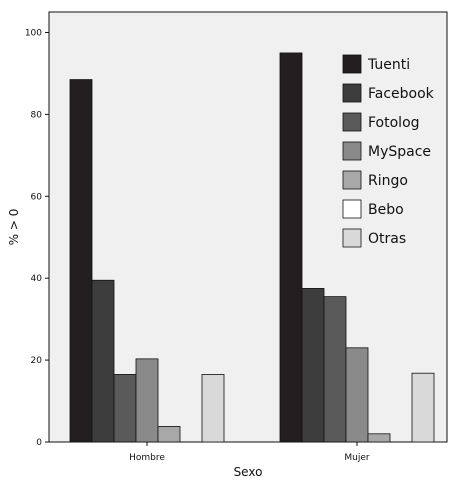  What do you see at coordinates (147, 458) in the screenshot?
I see `x-tick-label: Hombre` at bounding box center [147, 458].